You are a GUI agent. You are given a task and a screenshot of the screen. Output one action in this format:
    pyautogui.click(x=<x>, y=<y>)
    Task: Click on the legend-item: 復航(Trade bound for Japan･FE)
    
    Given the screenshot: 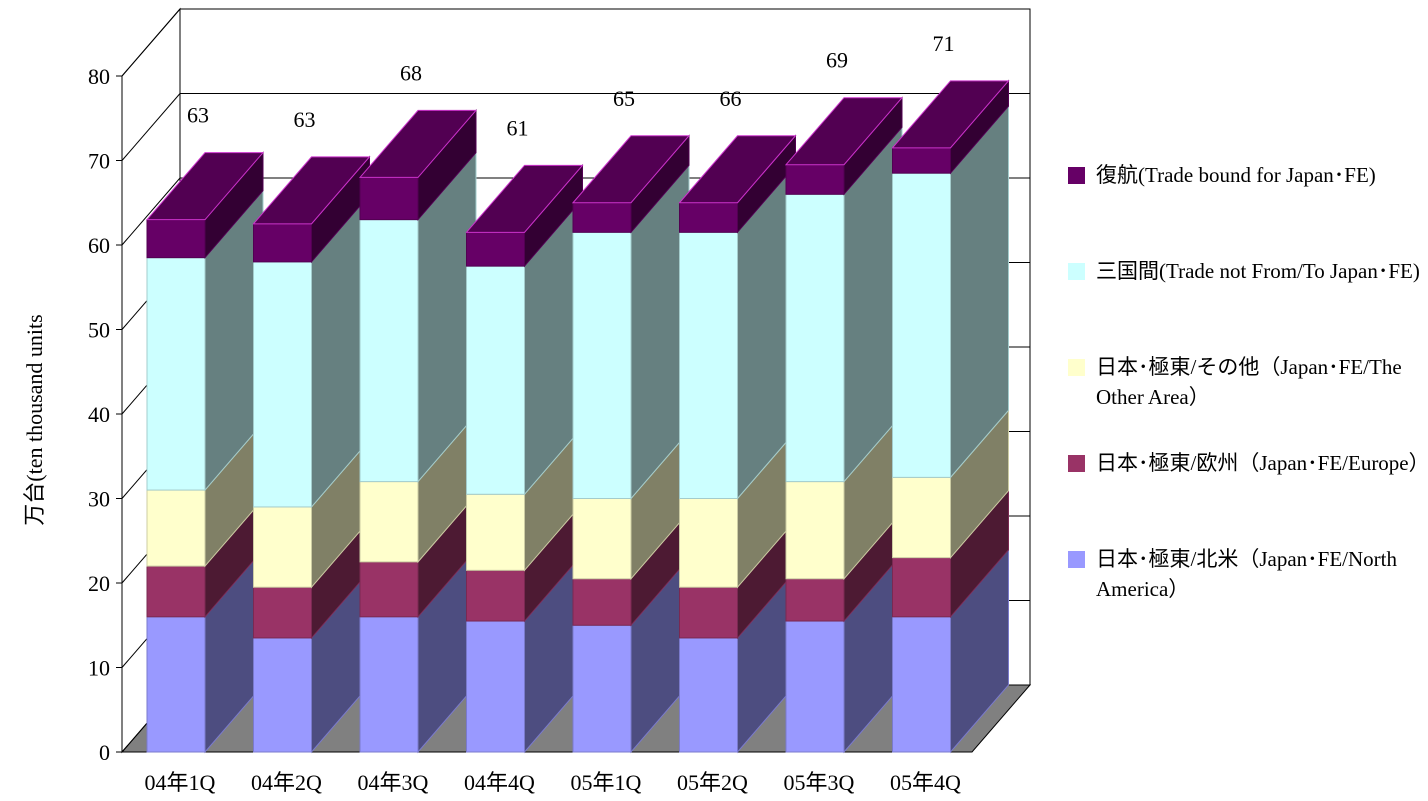 What is the action you would take?
    pyautogui.click(x=1248, y=208)
    